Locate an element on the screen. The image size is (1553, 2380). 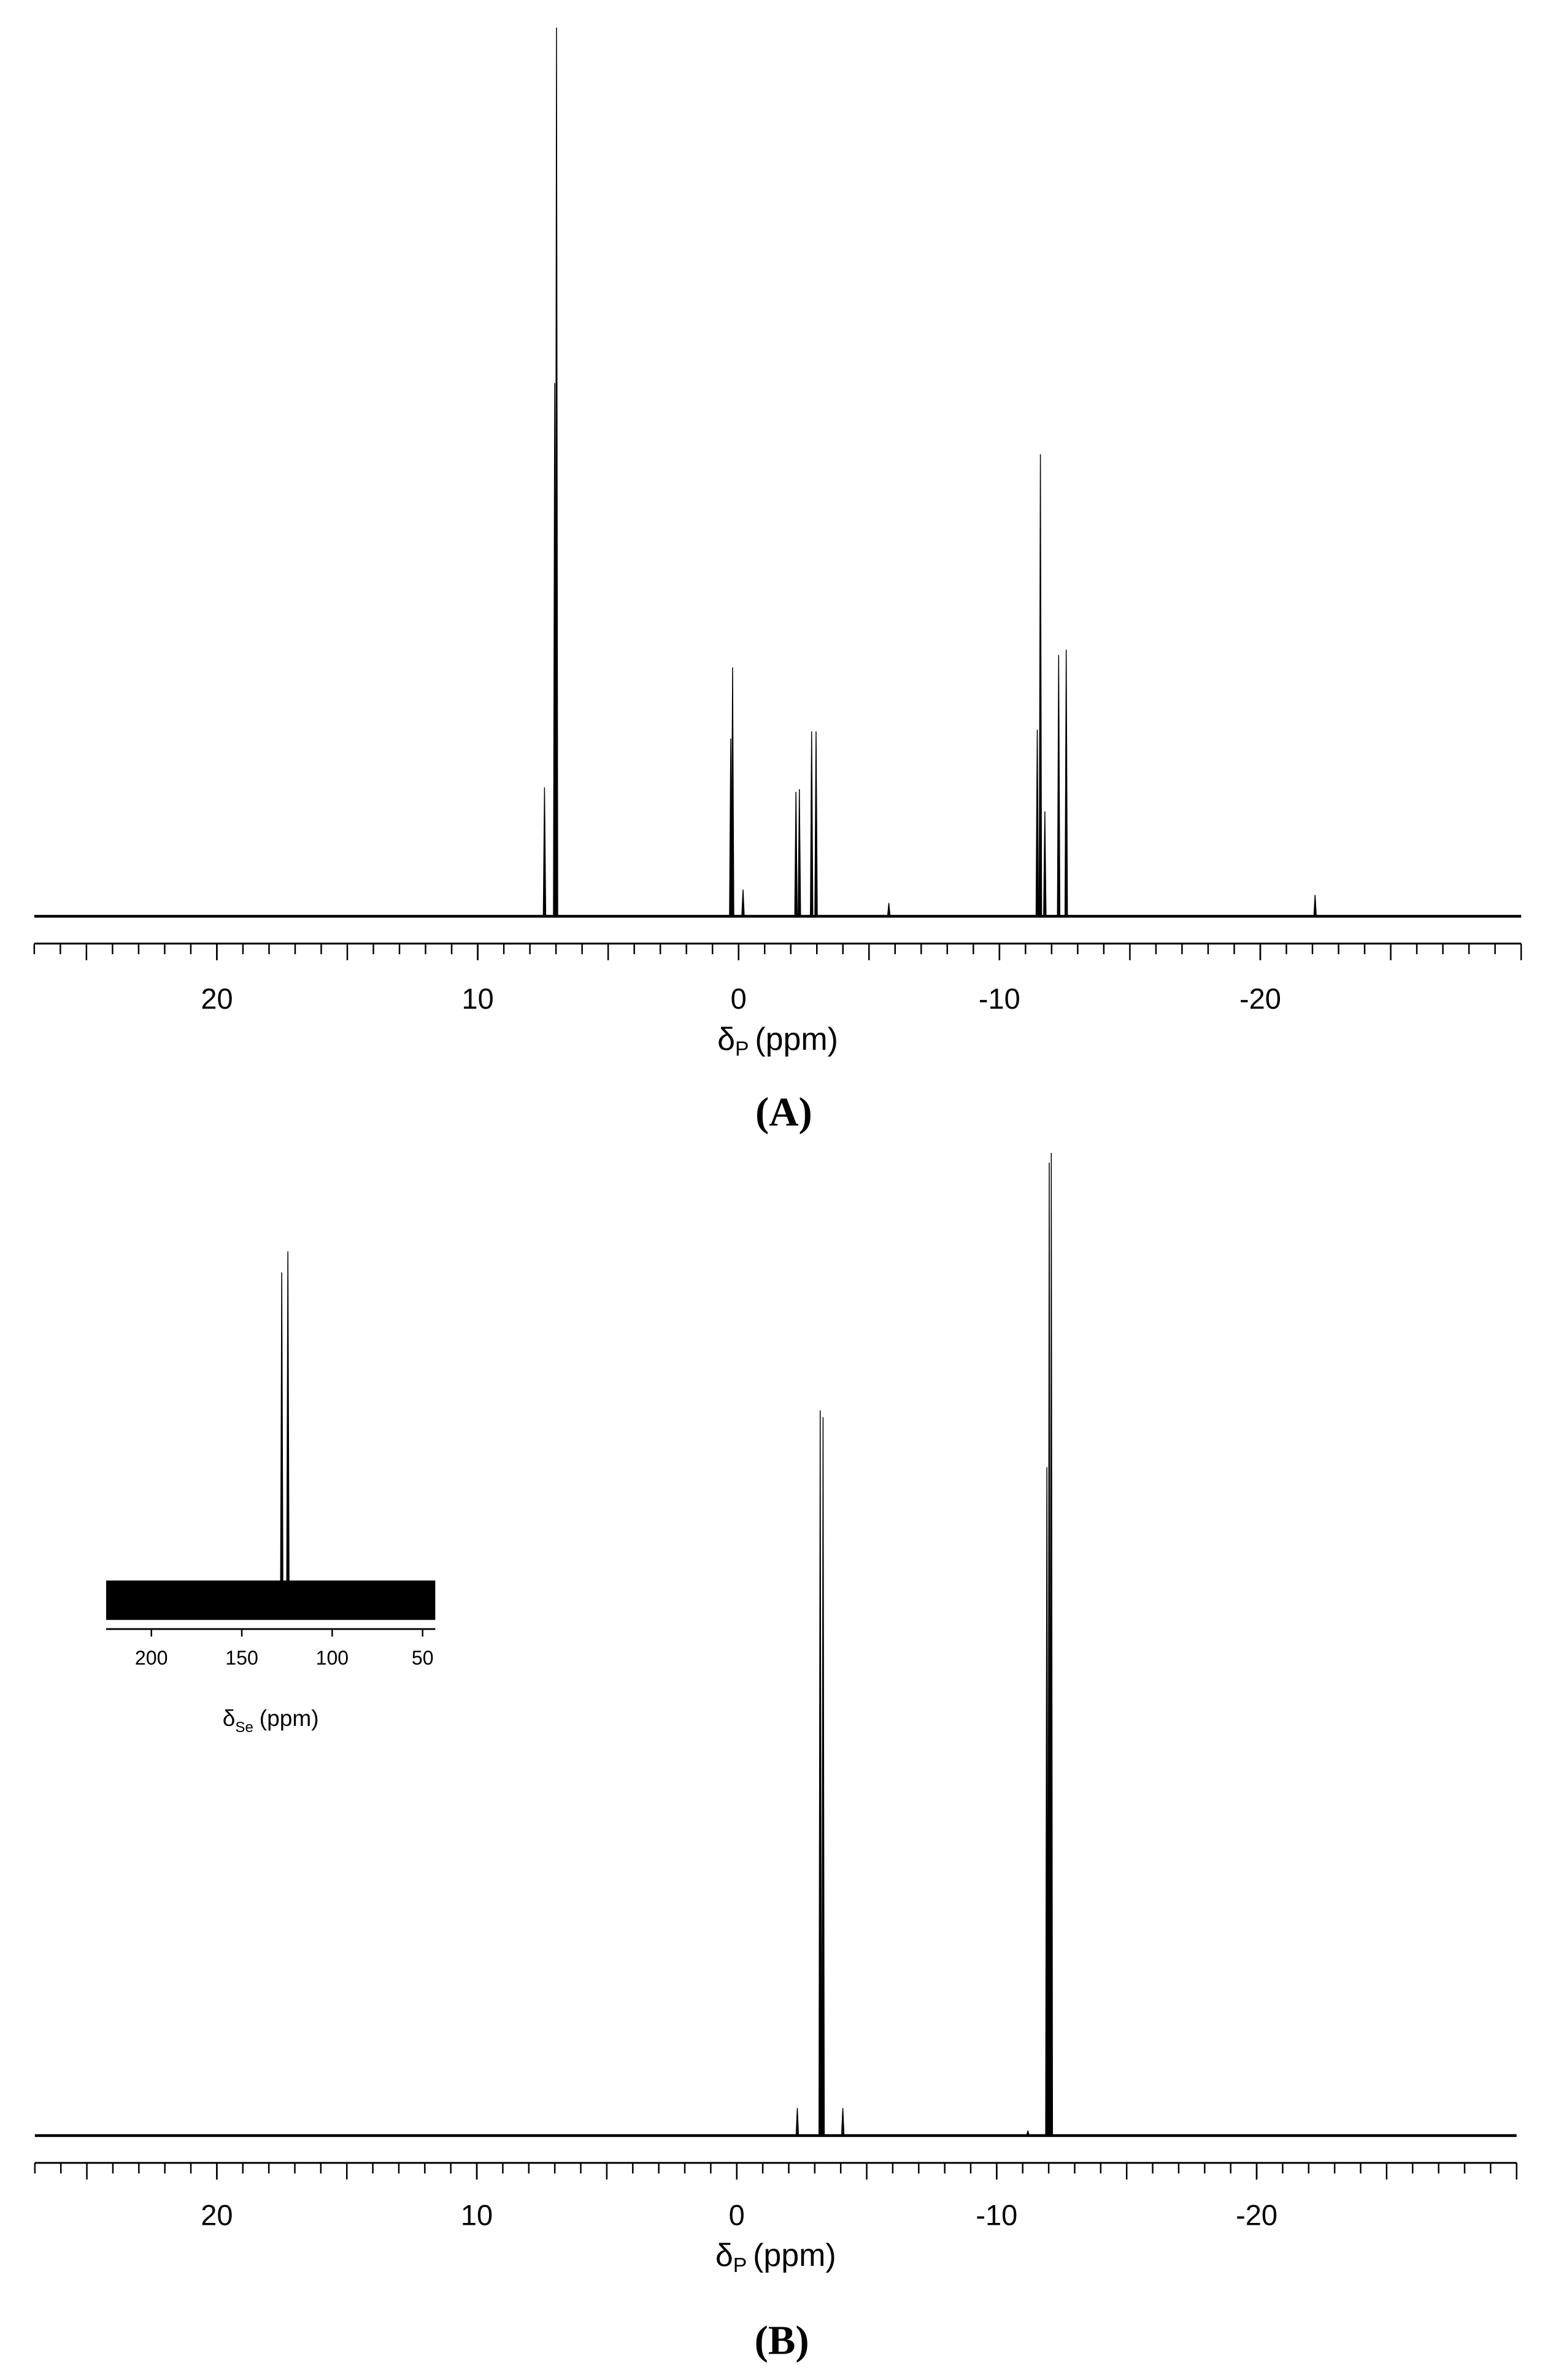
x-tick-label: 100 is located at coordinates (333, 1658).